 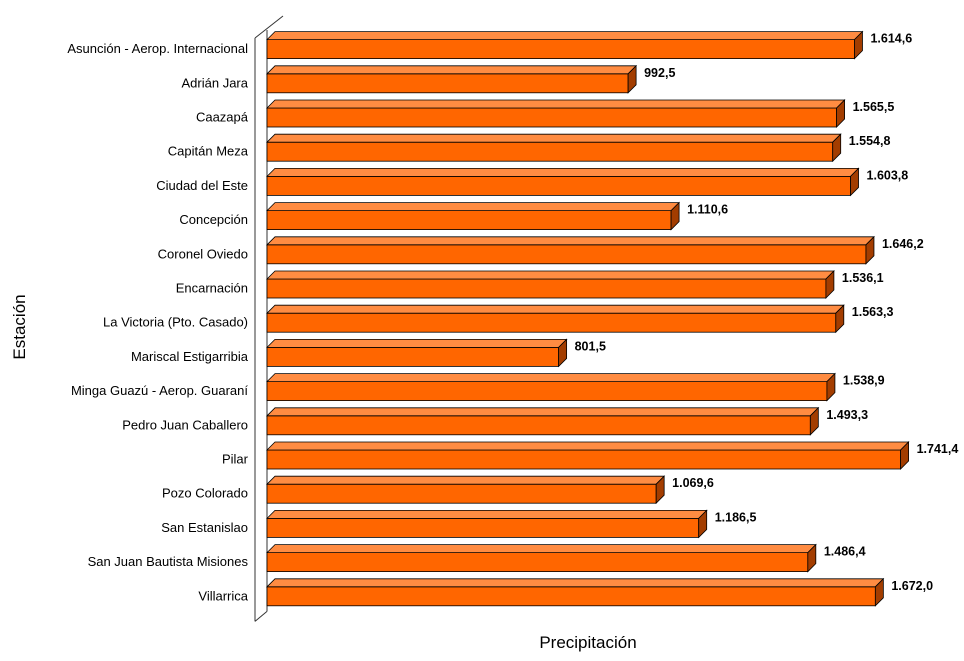 What do you see at coordinates (912, 586) in the screenshot?
I see `data-label: 1.672,0` at bounding box center [912, 586].